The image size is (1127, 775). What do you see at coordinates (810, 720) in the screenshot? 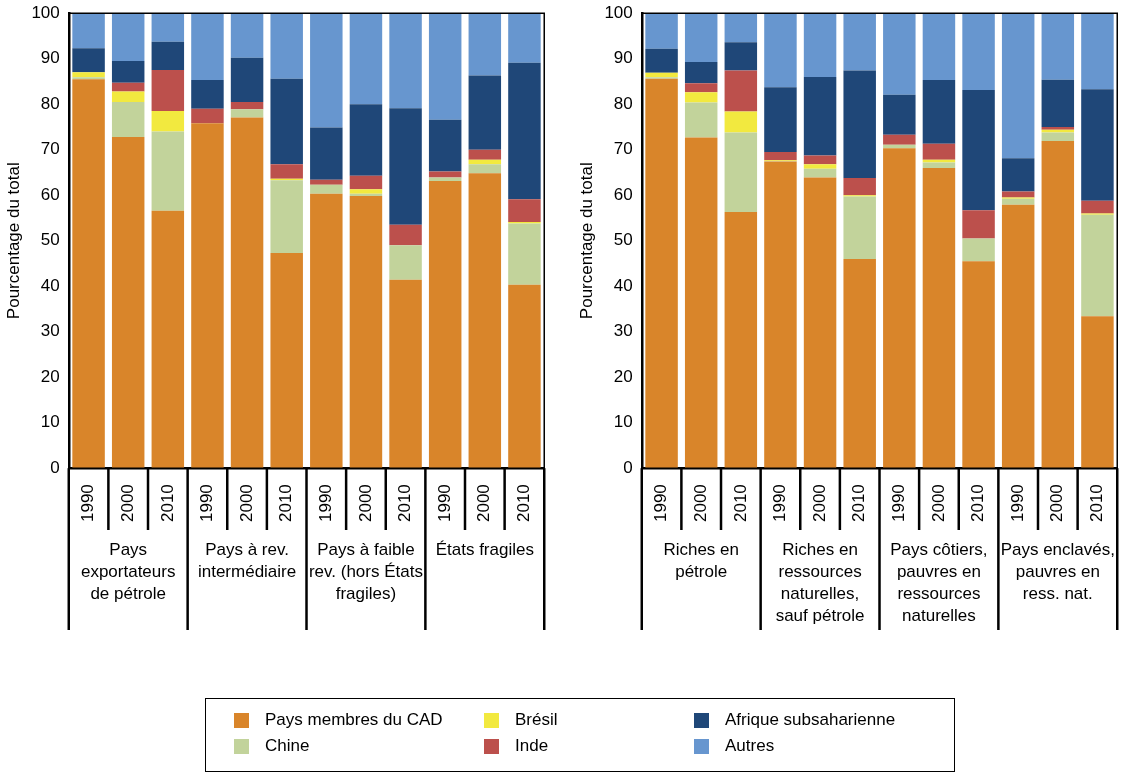
I see `legend-label: Afrique subsaharienne` at bounding box center [810, 720].